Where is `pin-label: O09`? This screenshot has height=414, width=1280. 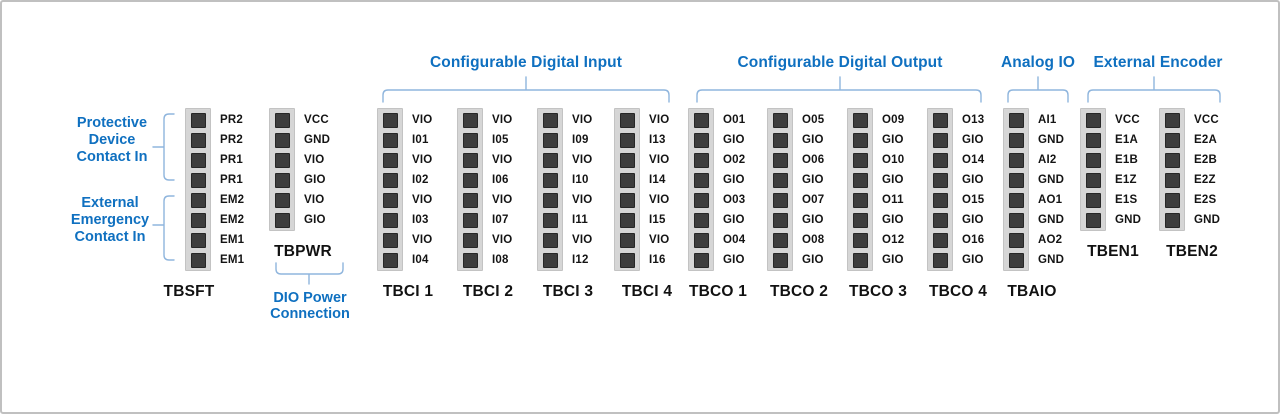
pin-label: O09 is located at coordinates (893, 120).